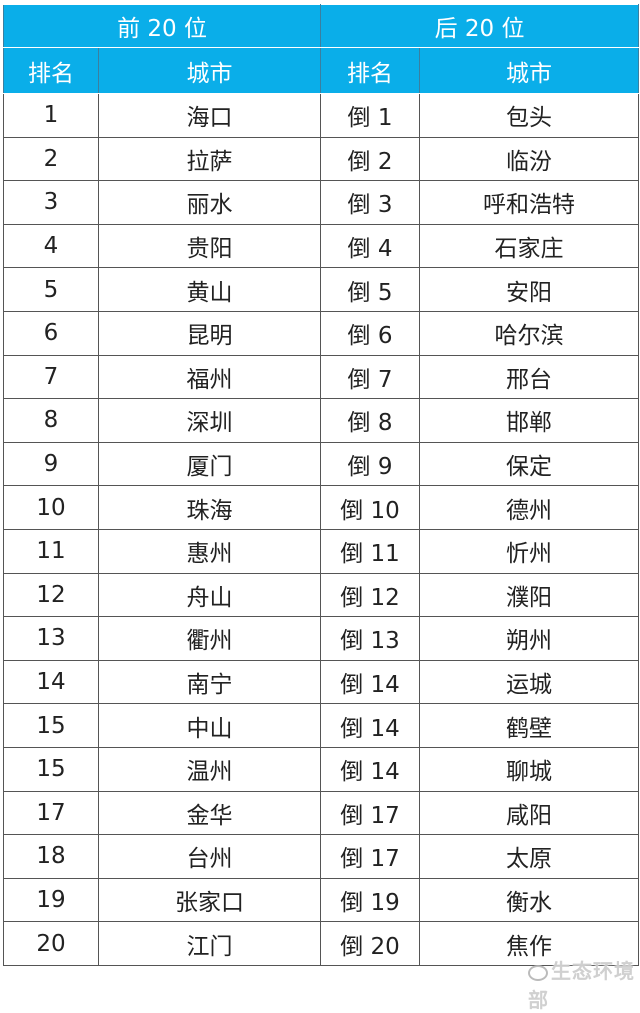 The image size is (640, 1013). What do you see at coordinates (51, 943) in the screenshot?
I see `top-rank-cell: 20` at bounding box center [51, 943].